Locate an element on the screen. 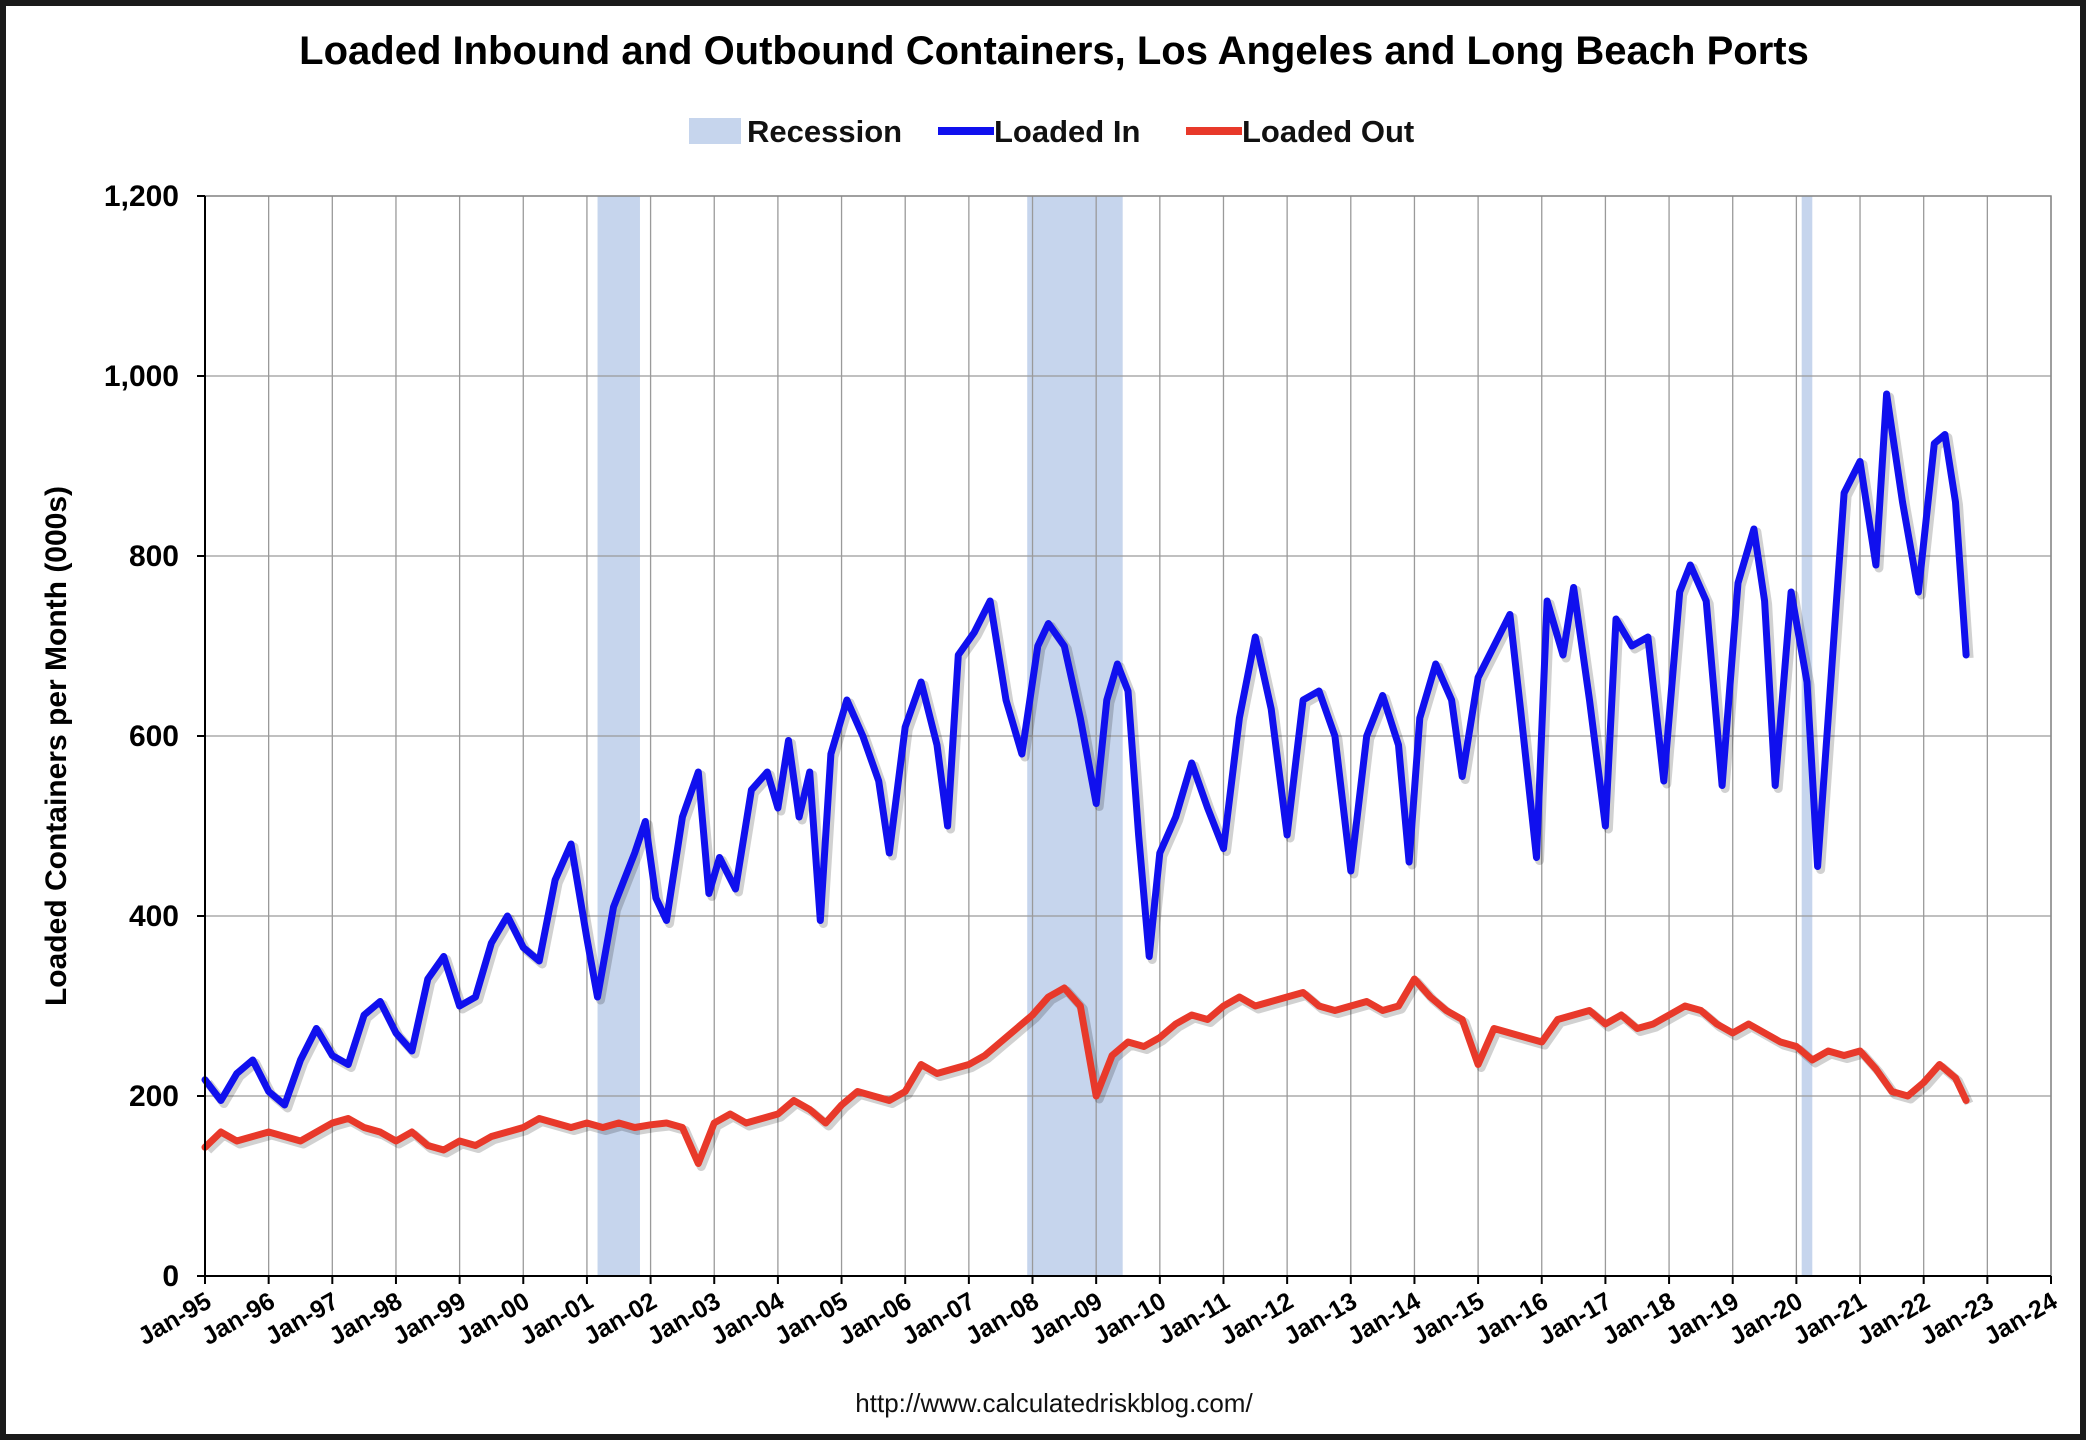 Image resolution: width=2086 pixels, height=1440 pixels. y-tick-label-6: 1,200 is located at coordinates (141, 196).